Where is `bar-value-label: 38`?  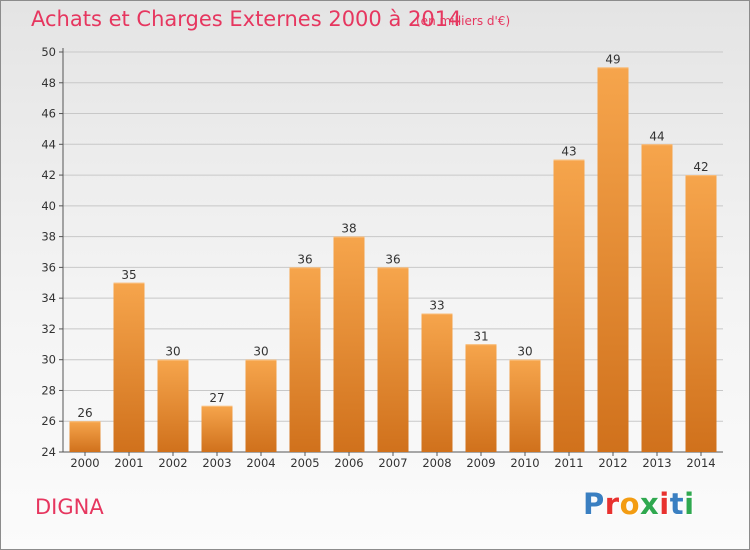 bar-value-label: 38 is located at coordinates (348, 229).